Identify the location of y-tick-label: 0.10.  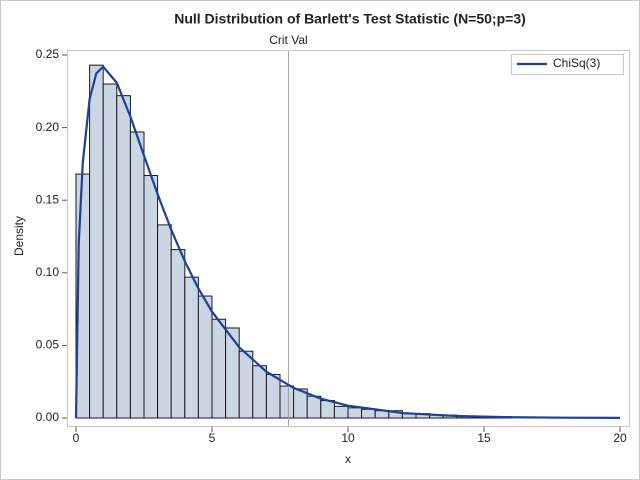
(48, 272).